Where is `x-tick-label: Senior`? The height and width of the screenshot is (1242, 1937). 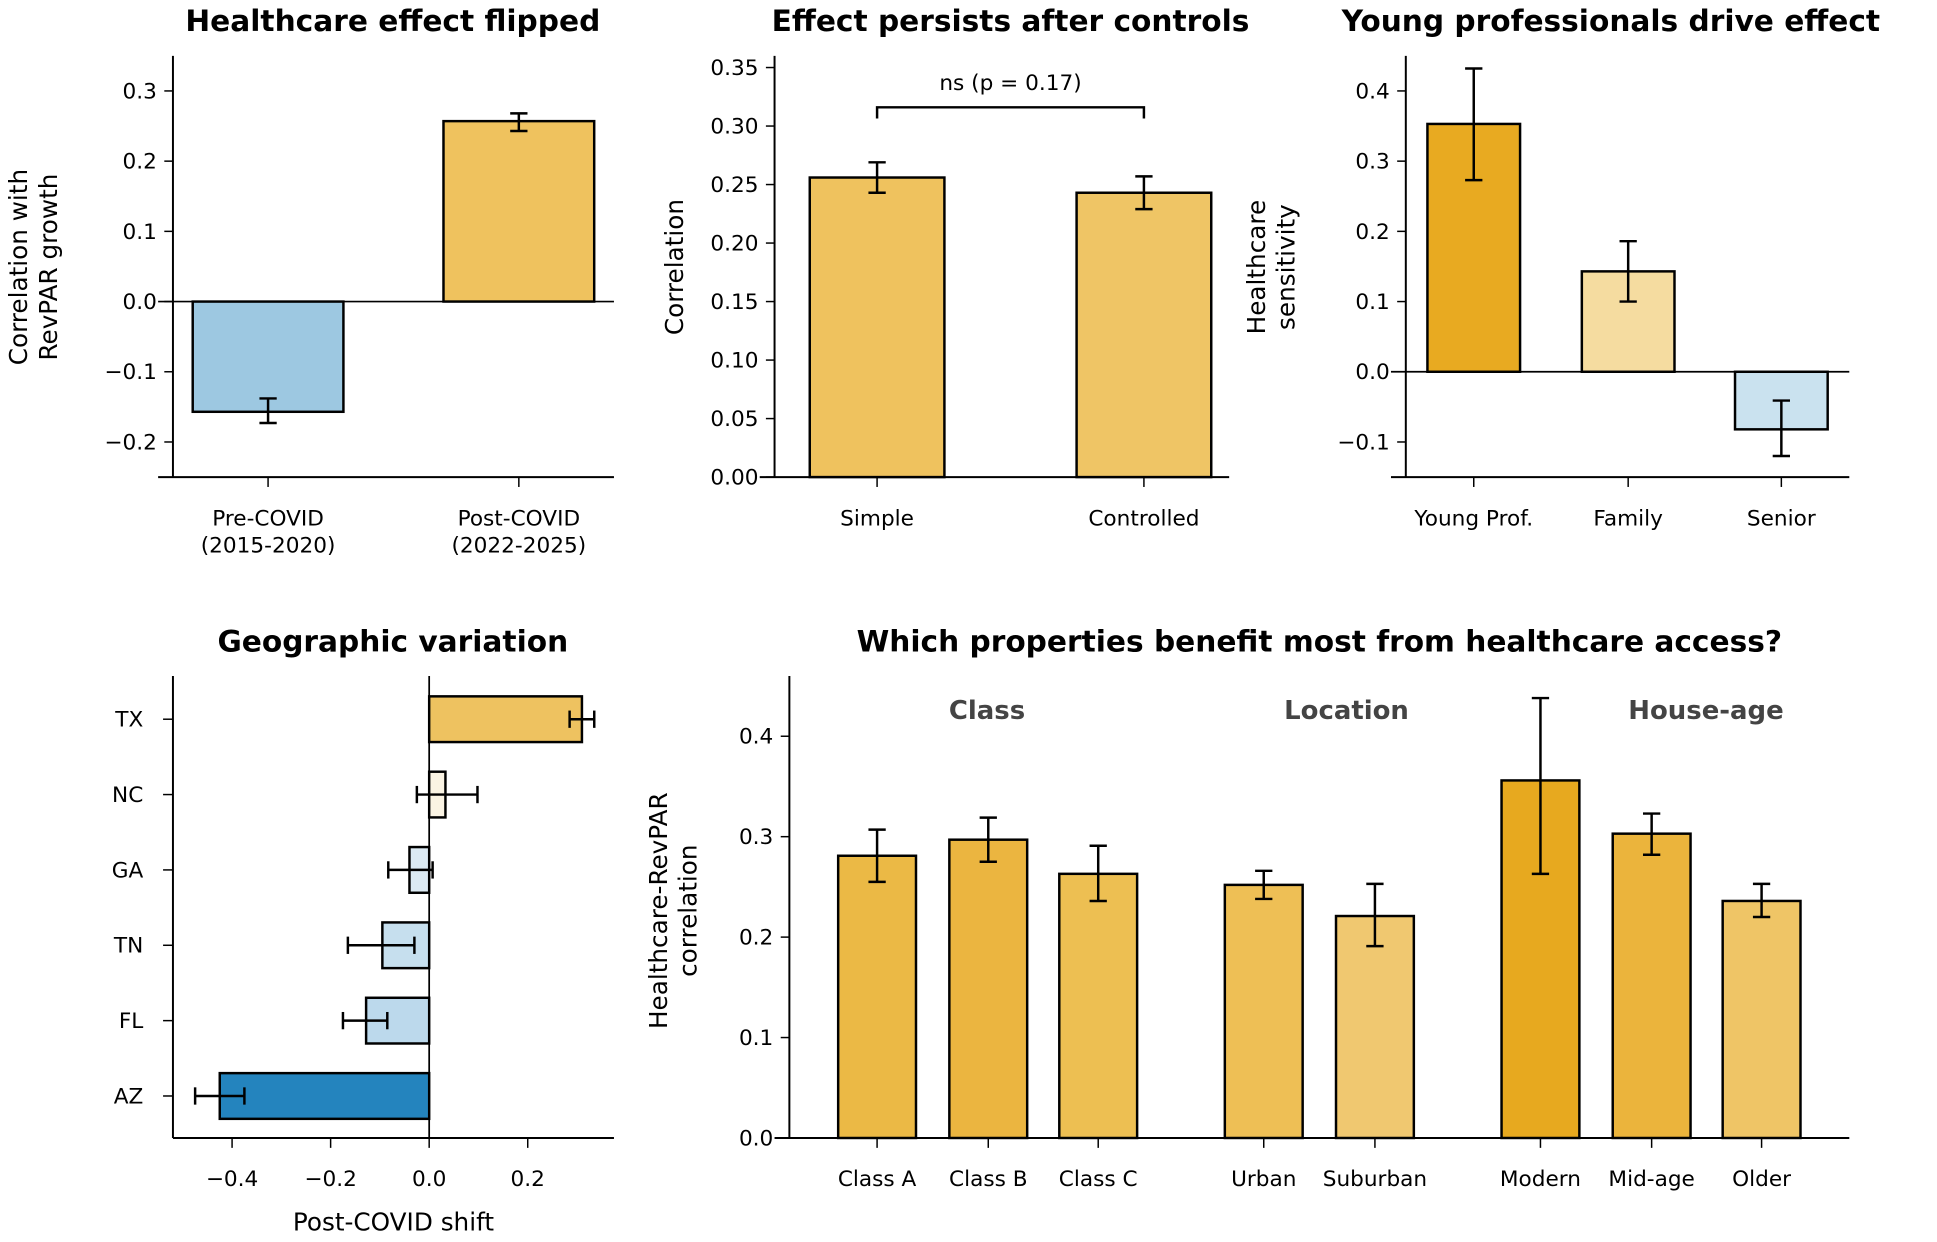
x-tick-label: Senior is located at coordinates (1781, 518).